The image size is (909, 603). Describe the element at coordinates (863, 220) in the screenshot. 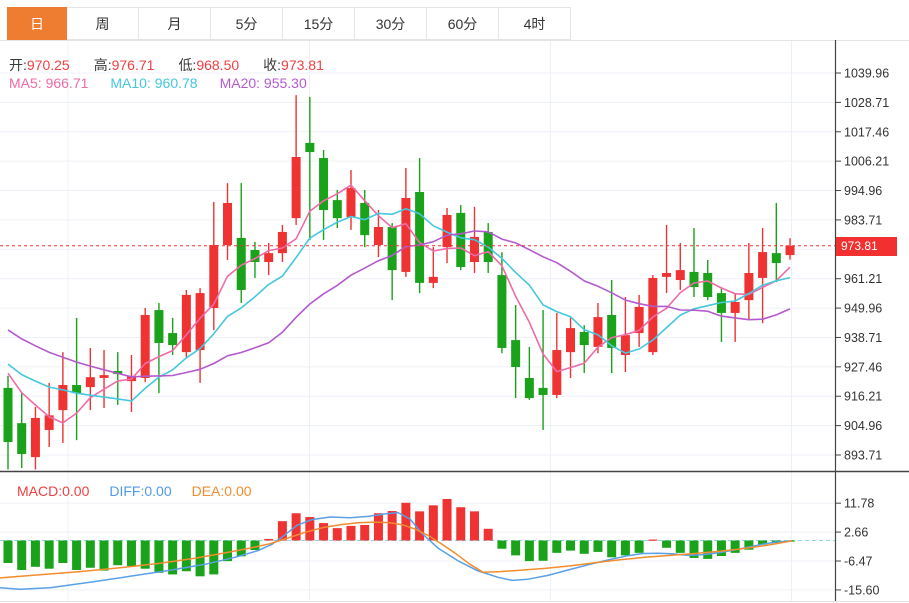

I see `svg-text: 983.71` at that location.